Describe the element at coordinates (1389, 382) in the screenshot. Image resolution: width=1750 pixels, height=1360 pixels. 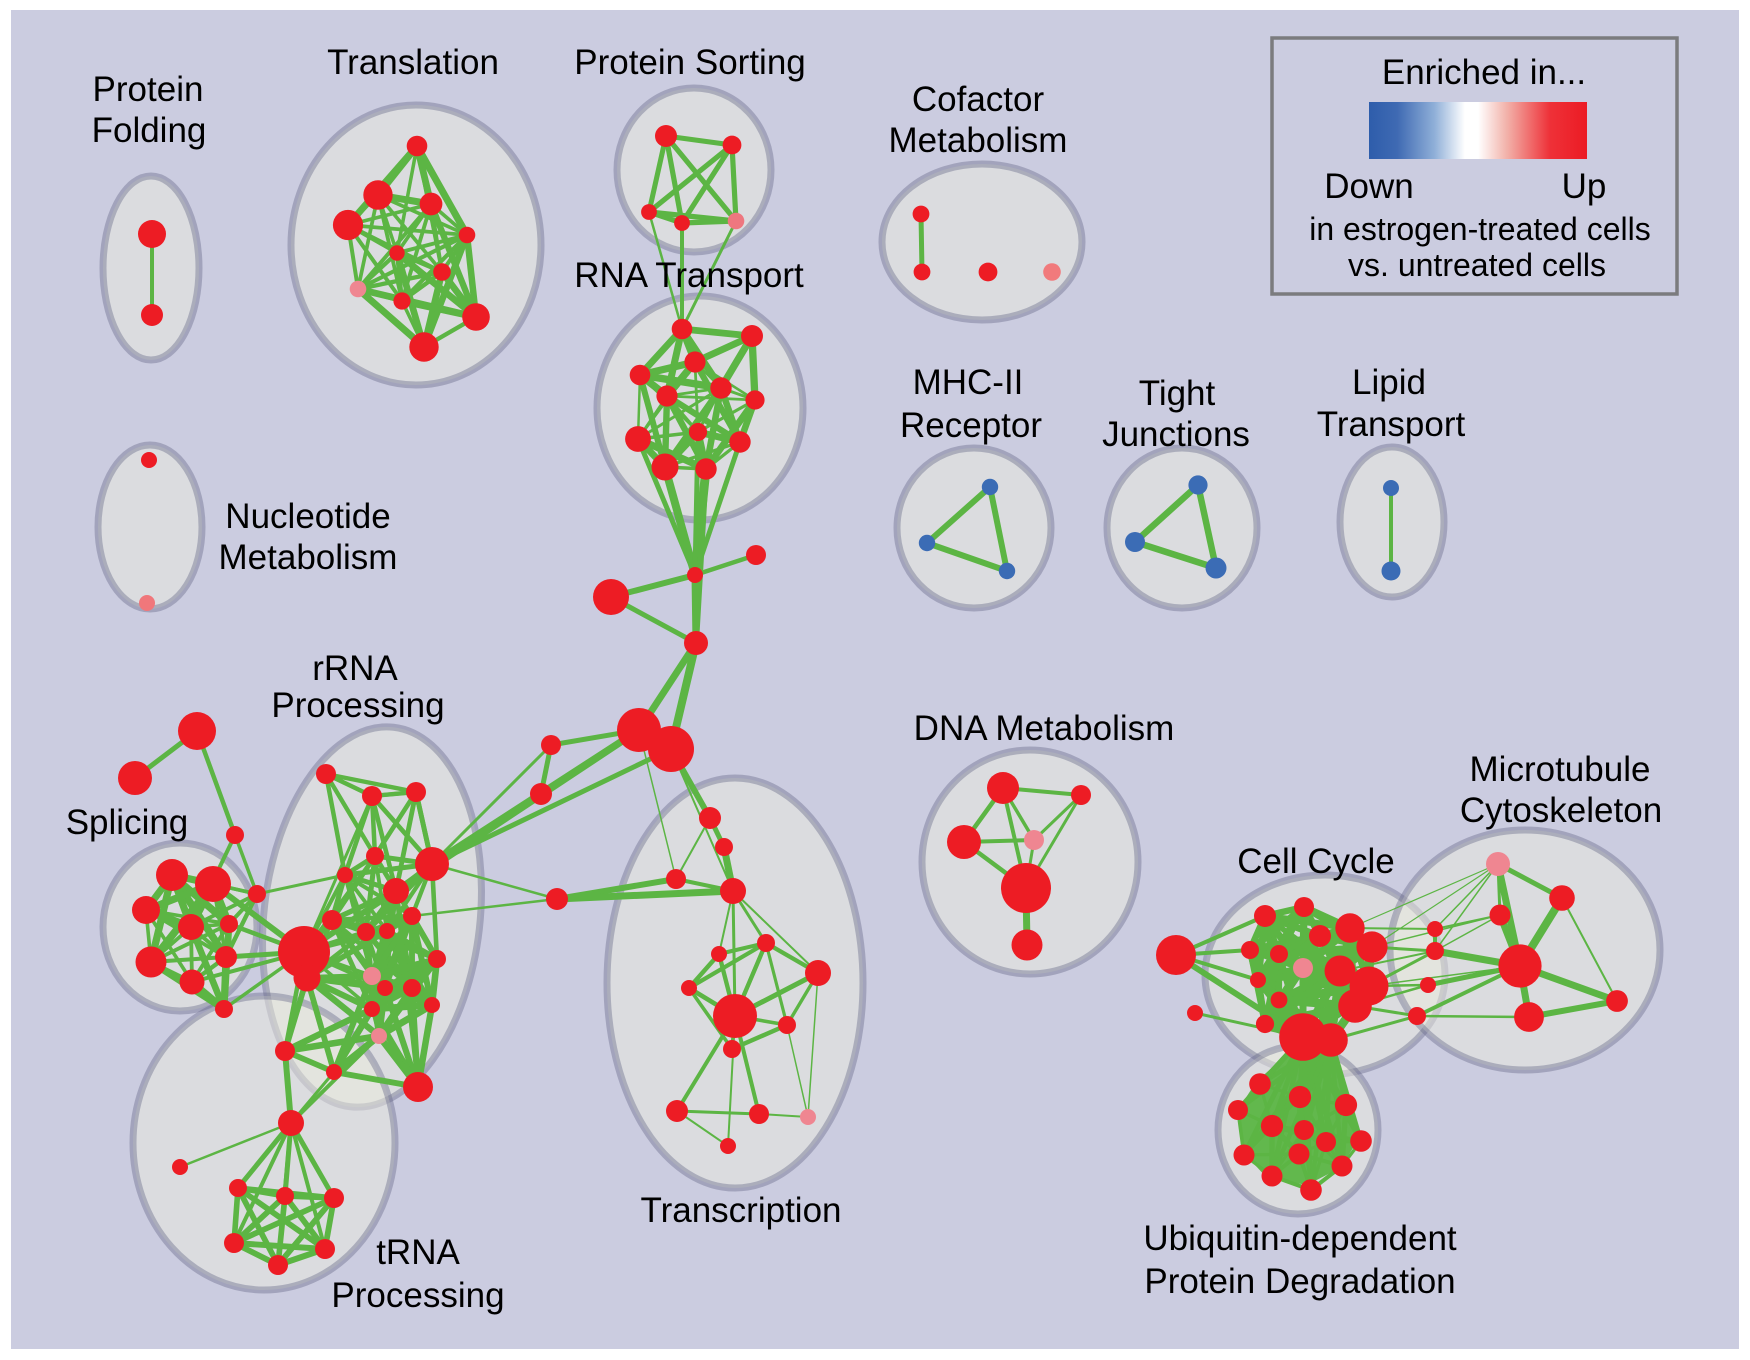
I see `svg-text: Lipid` at that location.